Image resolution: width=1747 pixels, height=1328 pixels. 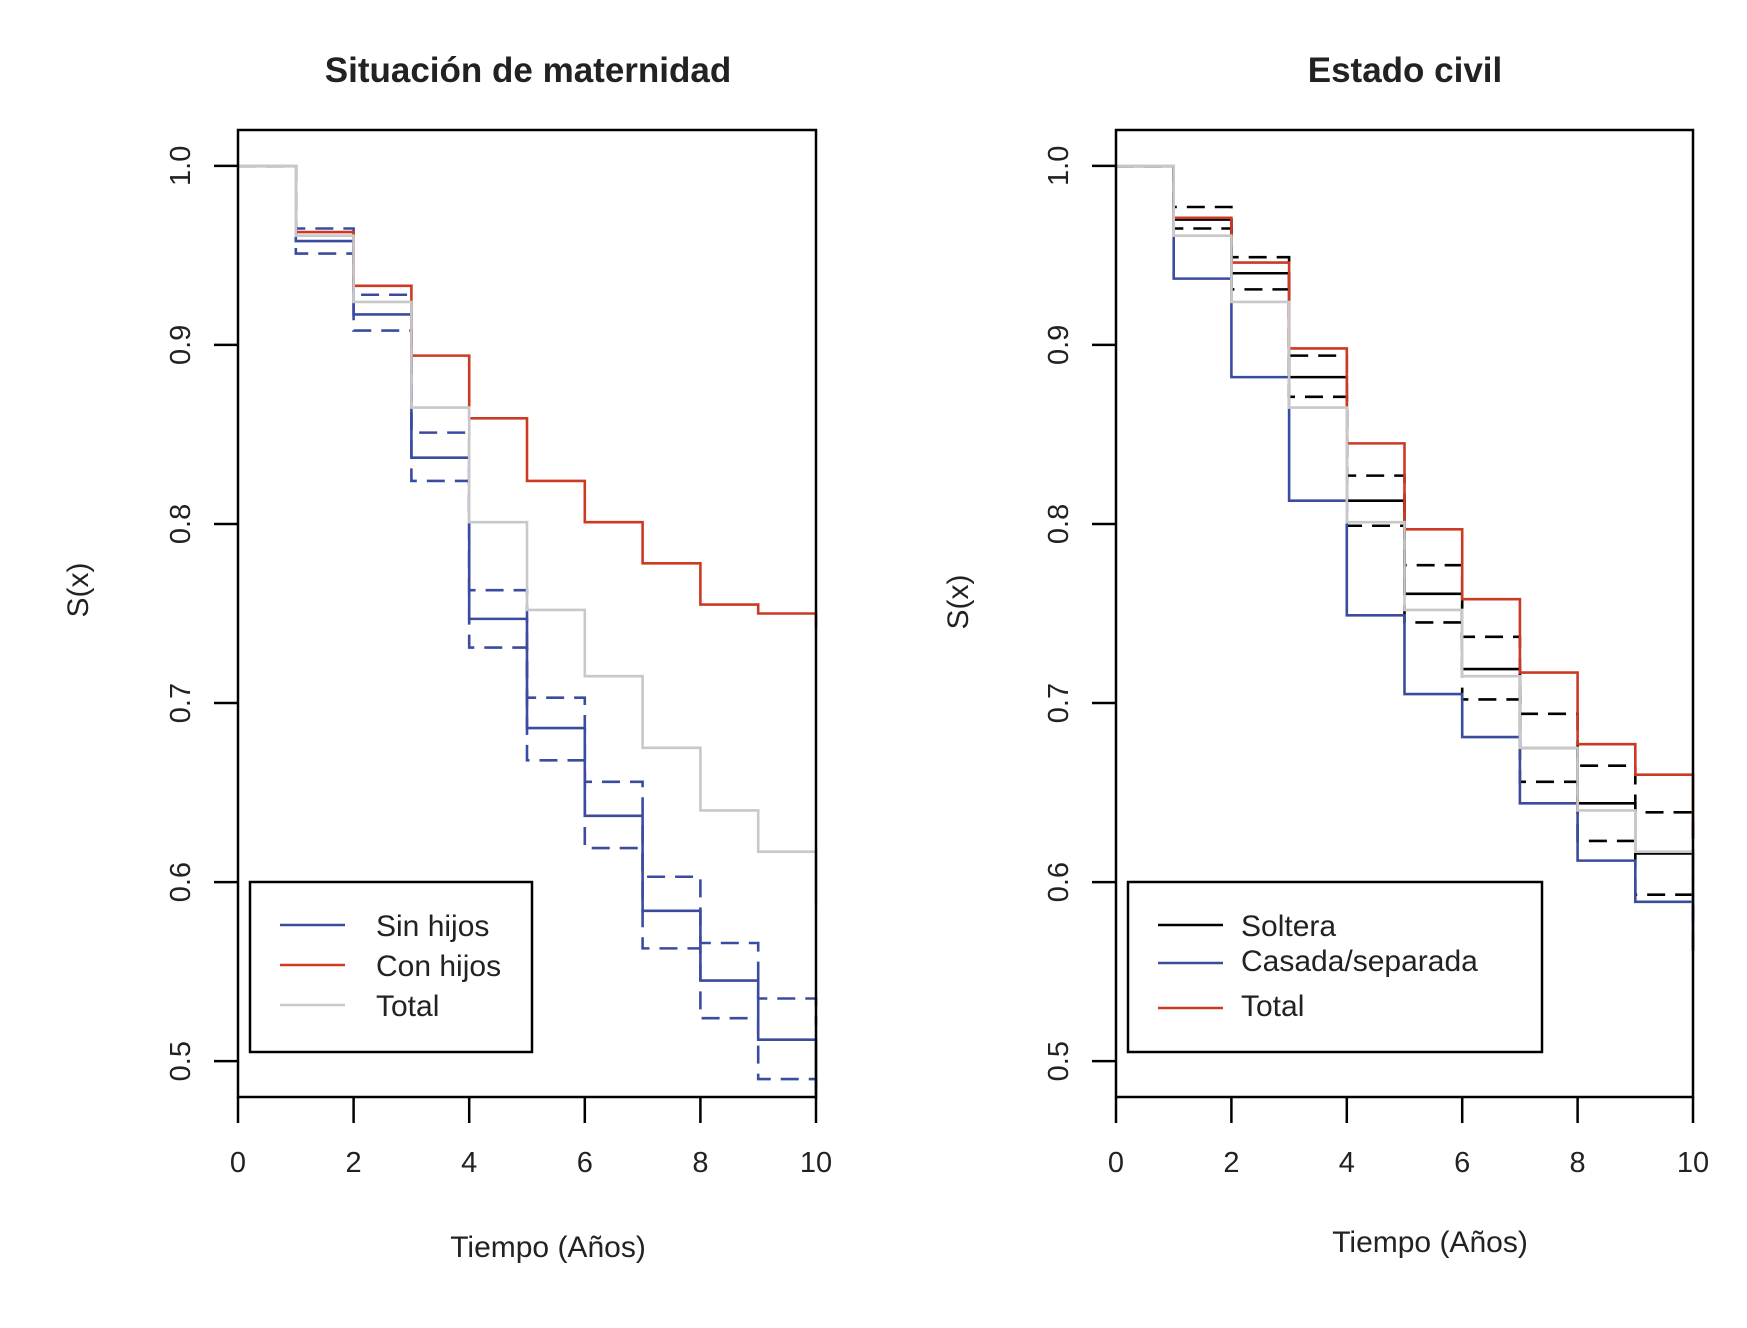 I want to click on legend-label: Sin hijos, so click(x=432, y=926).